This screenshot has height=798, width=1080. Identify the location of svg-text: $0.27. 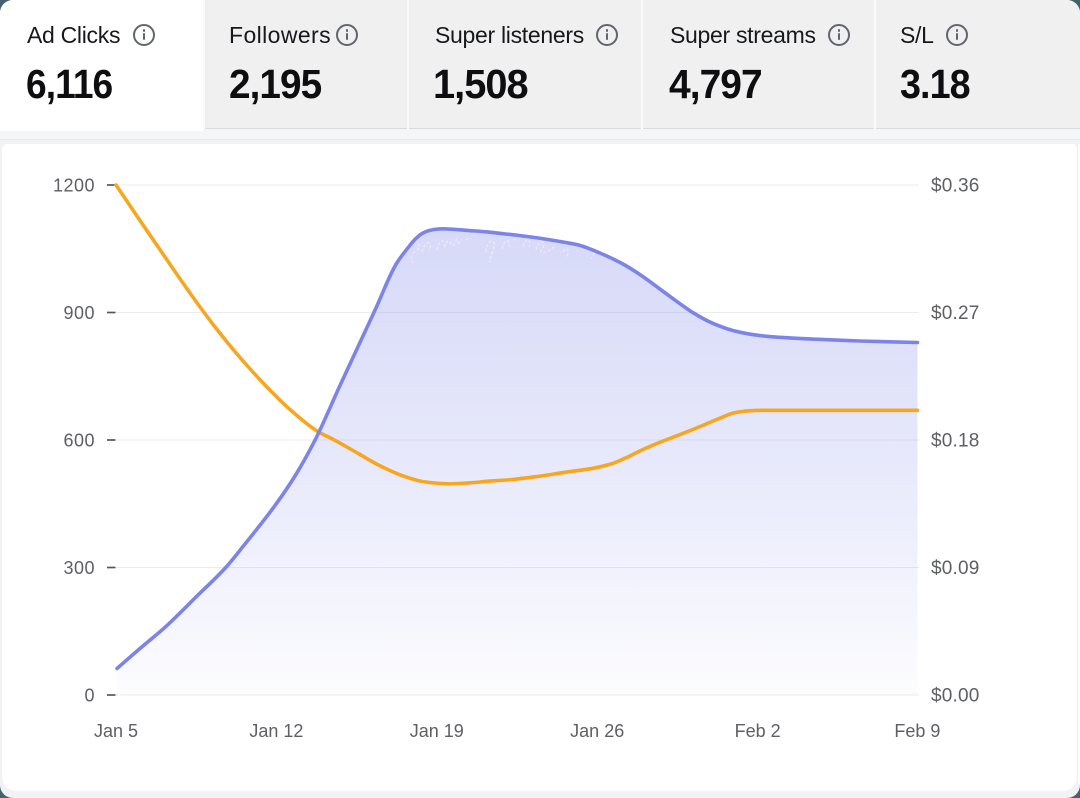
(955, 313).